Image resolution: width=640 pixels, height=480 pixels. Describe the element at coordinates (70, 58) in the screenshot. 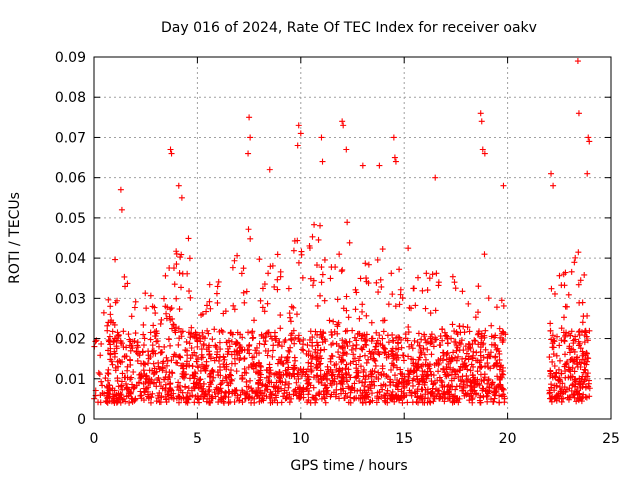

I see `y-tick-label: 0.09` at that location.